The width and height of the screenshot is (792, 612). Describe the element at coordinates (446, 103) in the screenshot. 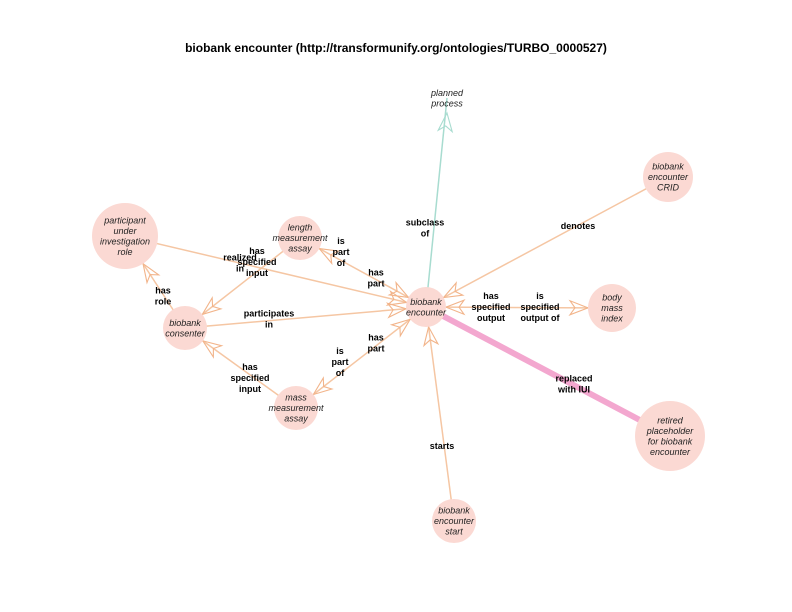

I see `node-label-line: process` at that location.